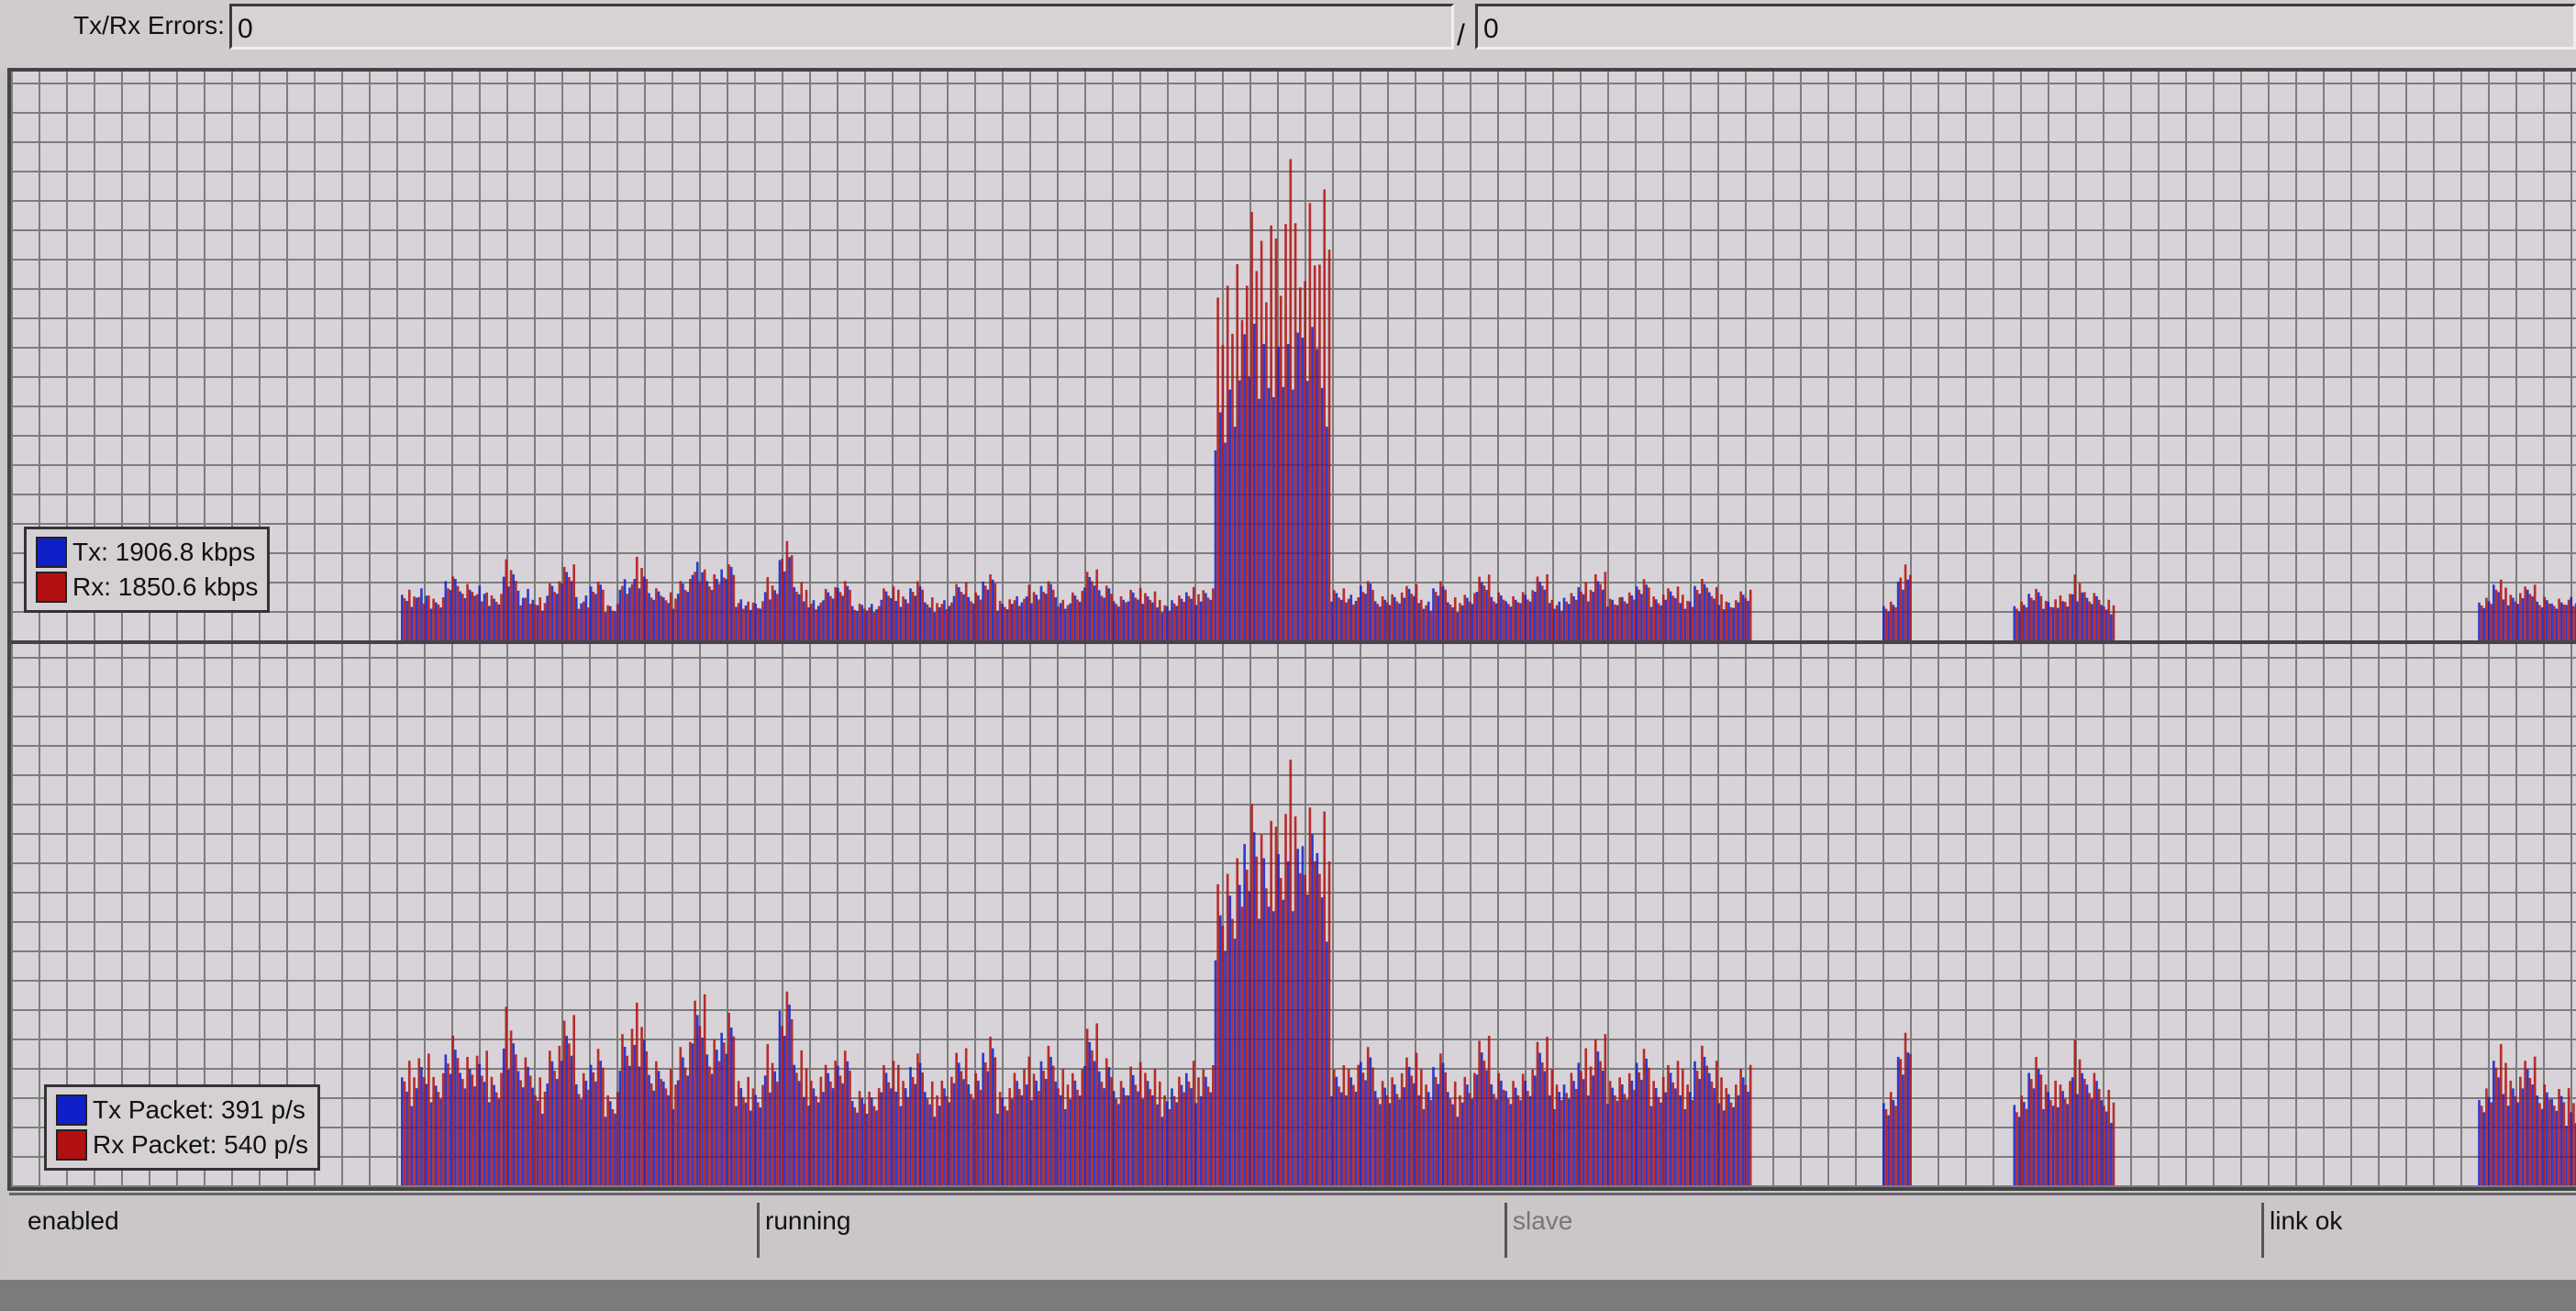 The height and width of the screenshot is (1311, 2576). What do you see at coordinates (1292, 1235) in the screenshot?
I see `status-bar: enabled running slave link ok` at bounding box center [1292, 1235].